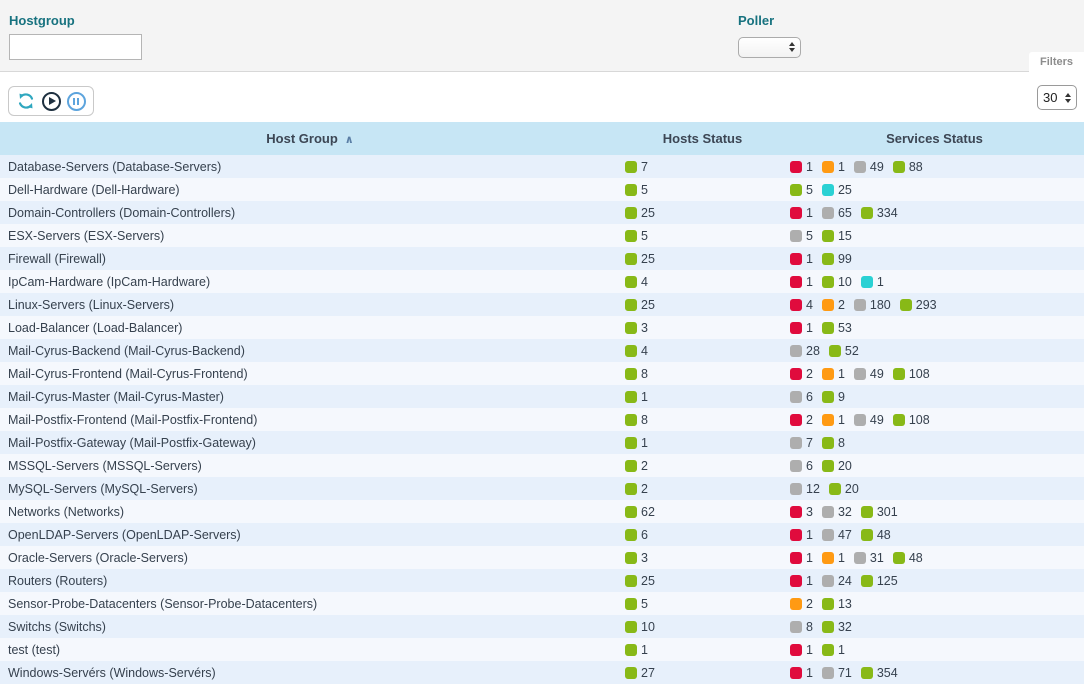  Describe the element at coordinates (122, 212) in the screenshot. I see `host-group-name: Domain-Controllers (Domain-Controllers)` at that location.